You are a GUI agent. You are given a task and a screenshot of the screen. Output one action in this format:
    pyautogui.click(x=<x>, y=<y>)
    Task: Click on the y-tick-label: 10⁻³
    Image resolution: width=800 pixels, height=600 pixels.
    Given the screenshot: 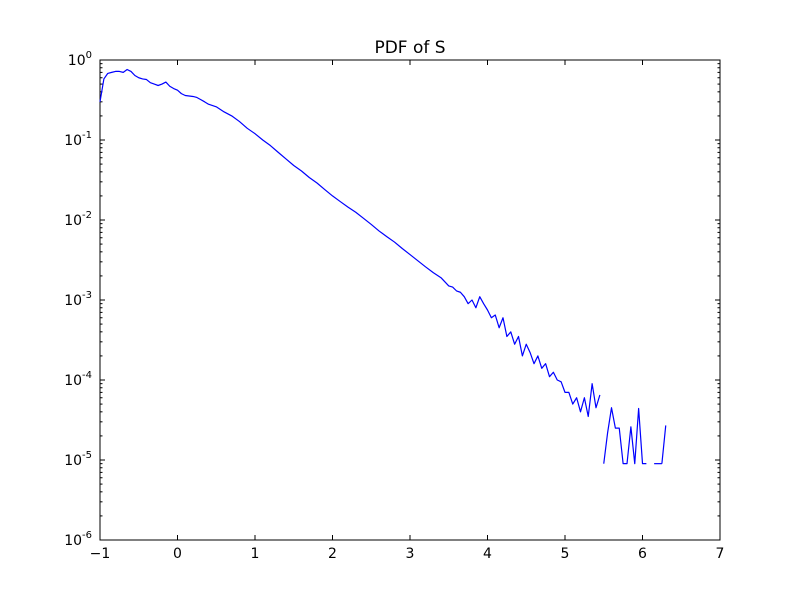 What is the action you would take?
    pyautogui.click(x=78, y=299)
    